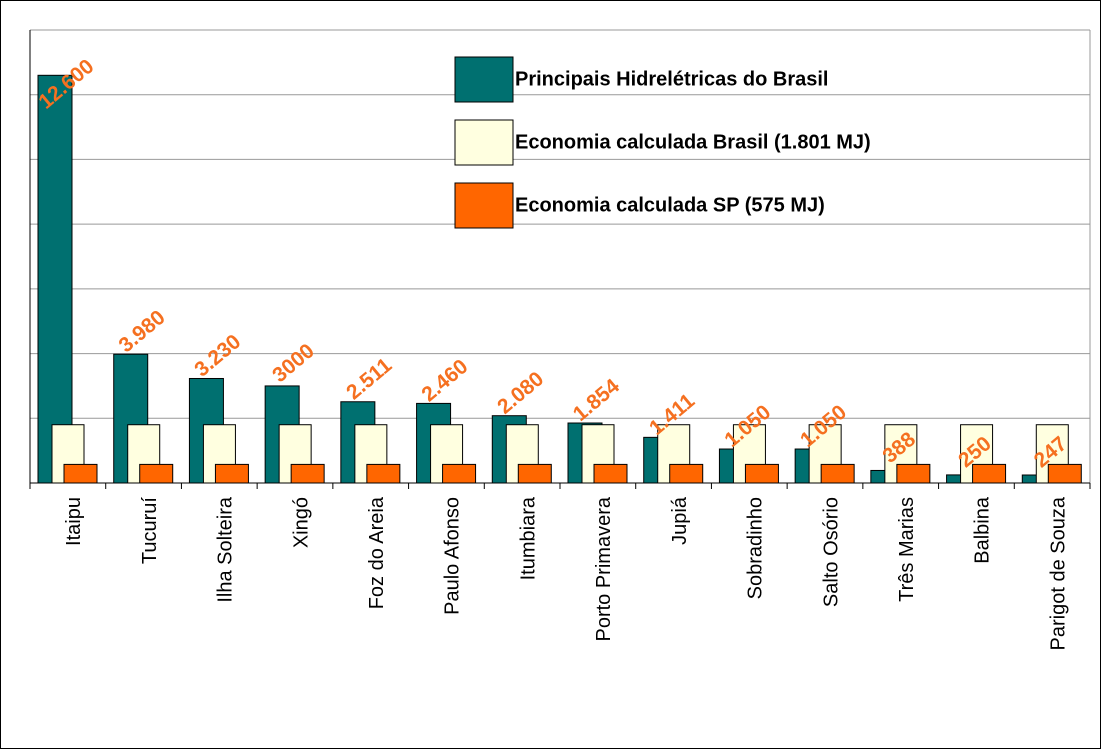 This screenshot has height=754, width=1101. Describe the element at coordinates (453, 556) in the screenshot. I see `x-tick-label: Paulo Afonso` at that location.